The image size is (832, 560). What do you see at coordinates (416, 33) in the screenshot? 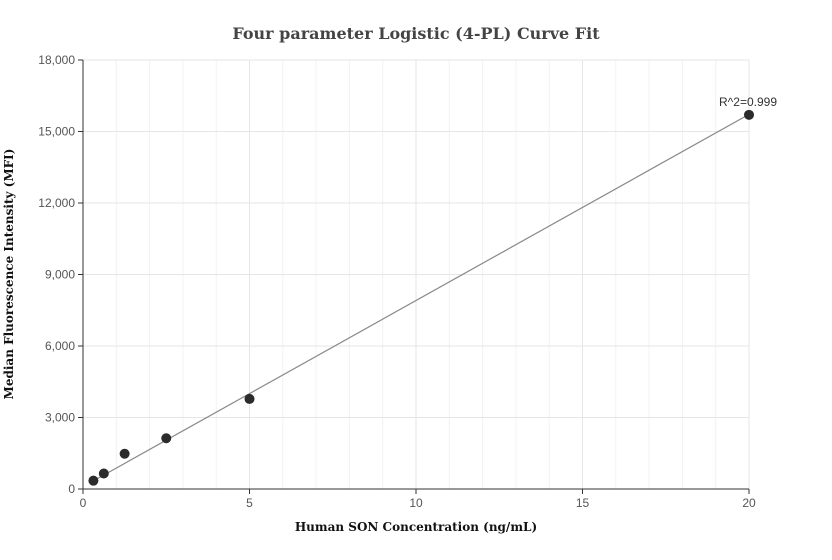
I see `chart-title: Four parameter Logistic (4-PL) Curve Fit` at bounding box center [416, 33].